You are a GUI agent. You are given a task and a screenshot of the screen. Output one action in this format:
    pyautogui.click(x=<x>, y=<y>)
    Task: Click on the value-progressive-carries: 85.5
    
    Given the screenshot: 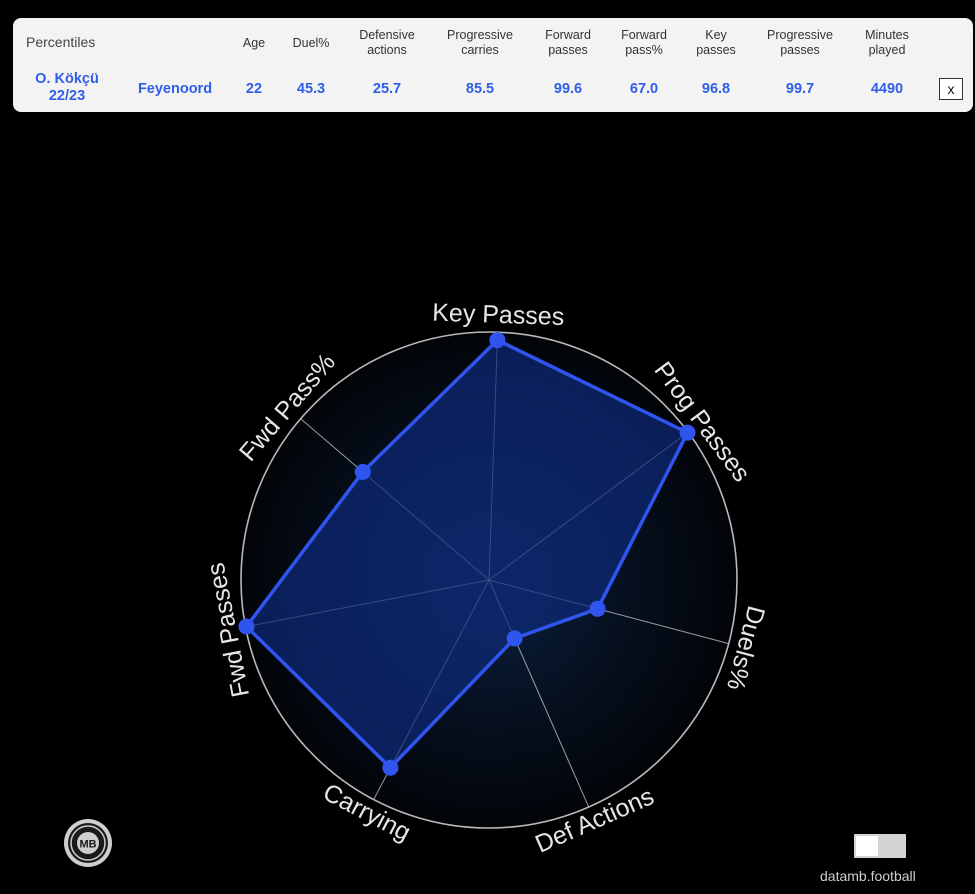 What is the action you would take?
    pyautogui.click(x=480, y=89)
    